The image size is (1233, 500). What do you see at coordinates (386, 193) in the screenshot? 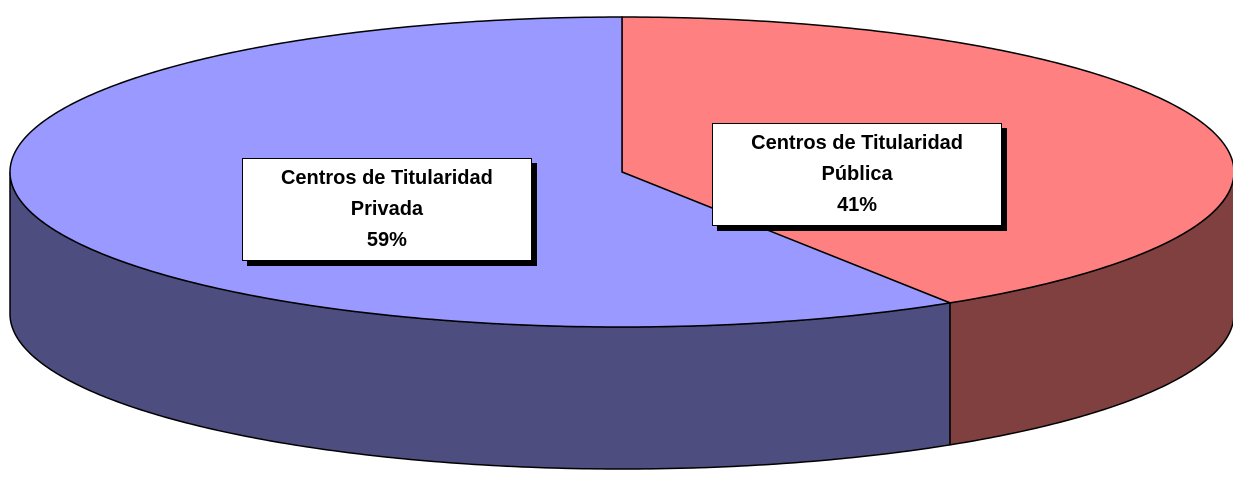
I see `category-label: Centros de Titularidad Privada` at bounding box center [386, 193].